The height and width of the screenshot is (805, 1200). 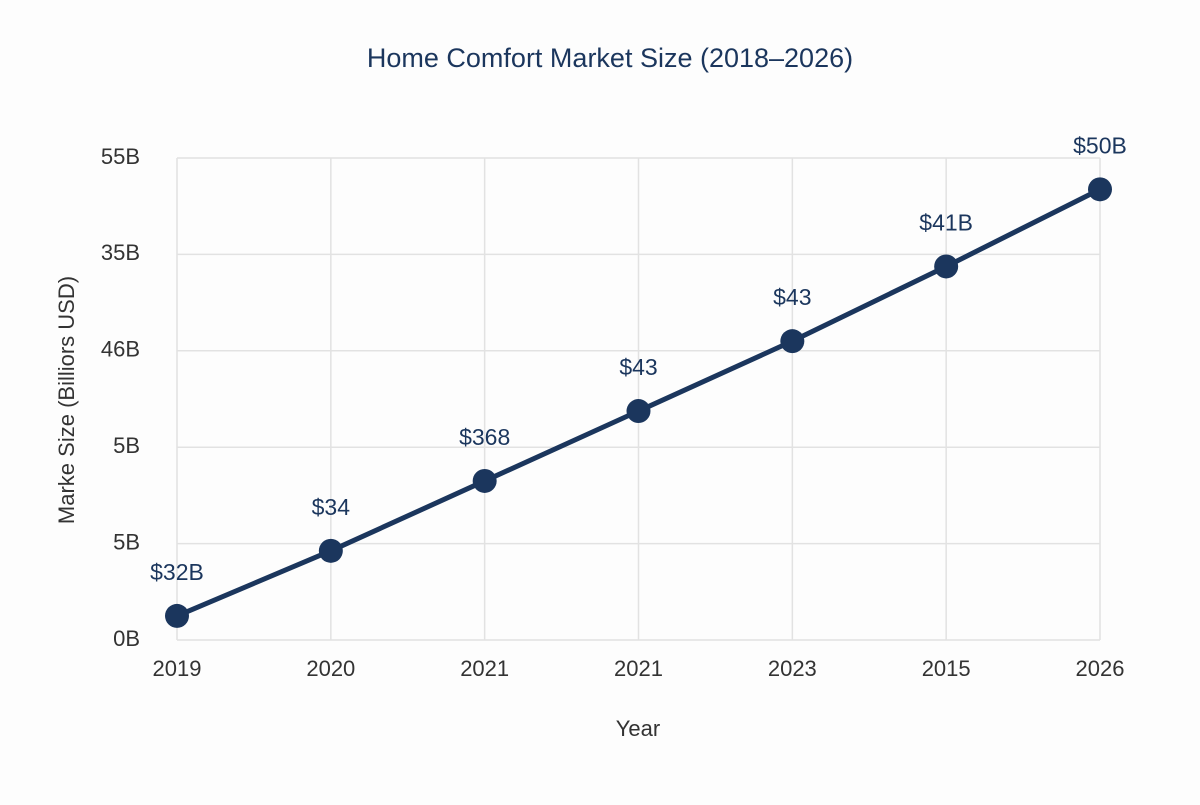 I want to click on chart-title: Home Comfort Market Size (2018–2026), so click(x=610, y=58).